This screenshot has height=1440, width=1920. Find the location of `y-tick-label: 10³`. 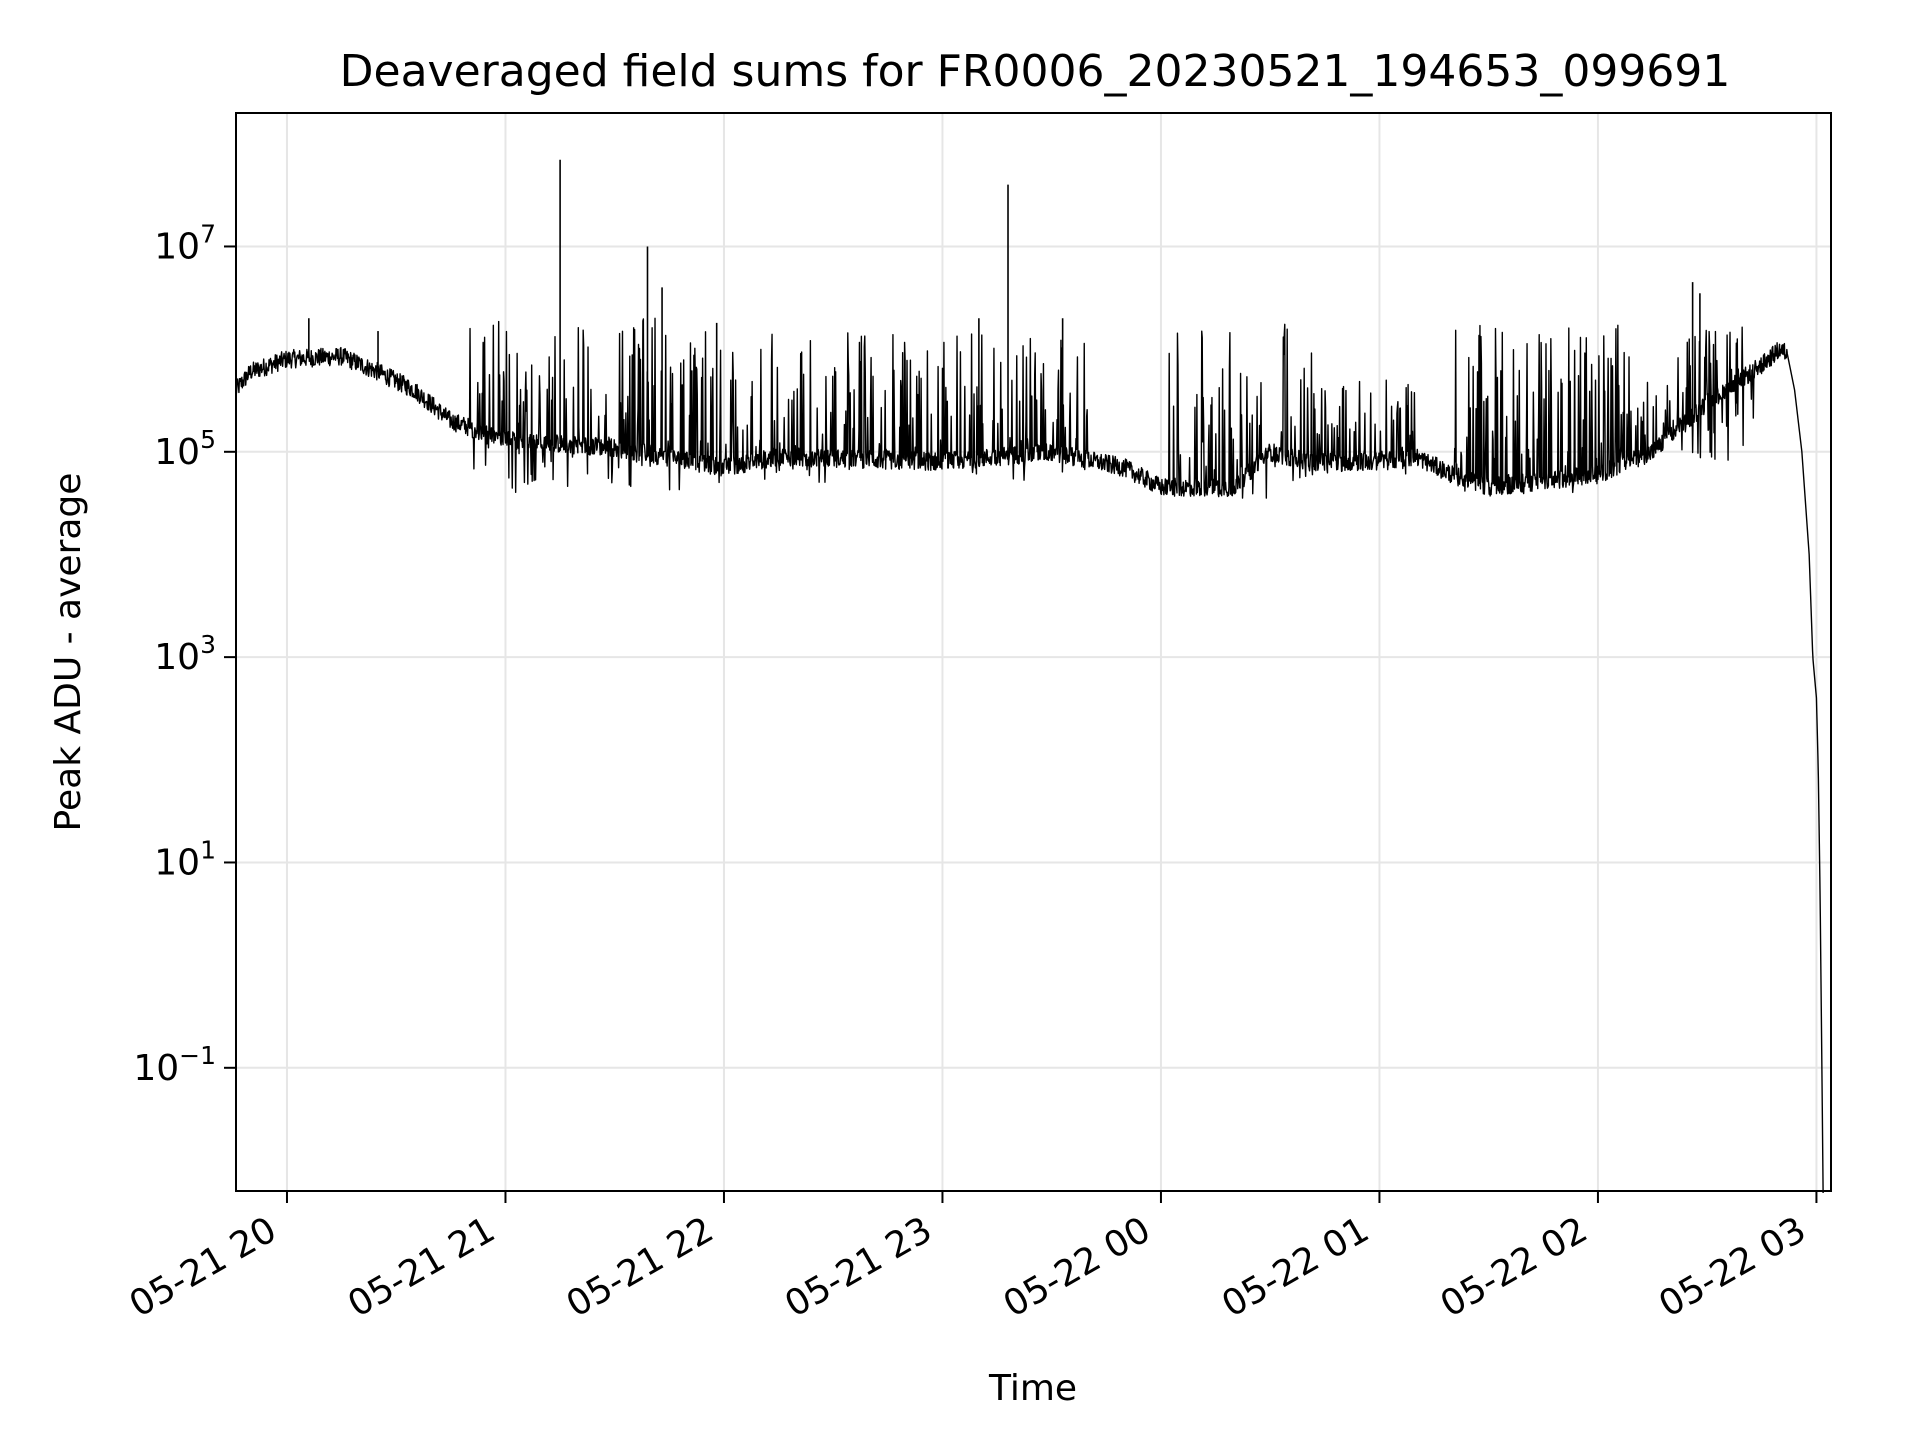

y-tick-label: 10³ is located at coordinates (185, 654).